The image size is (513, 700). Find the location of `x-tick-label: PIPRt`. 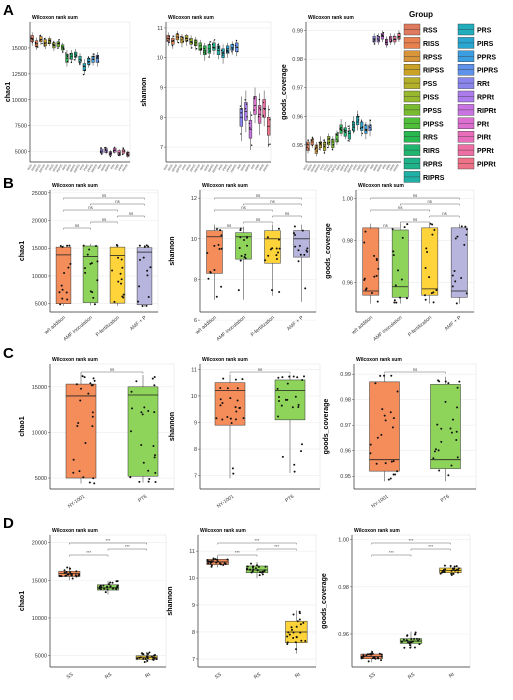

x-tick-label: PIPRt is located at coordinates (395, 167).